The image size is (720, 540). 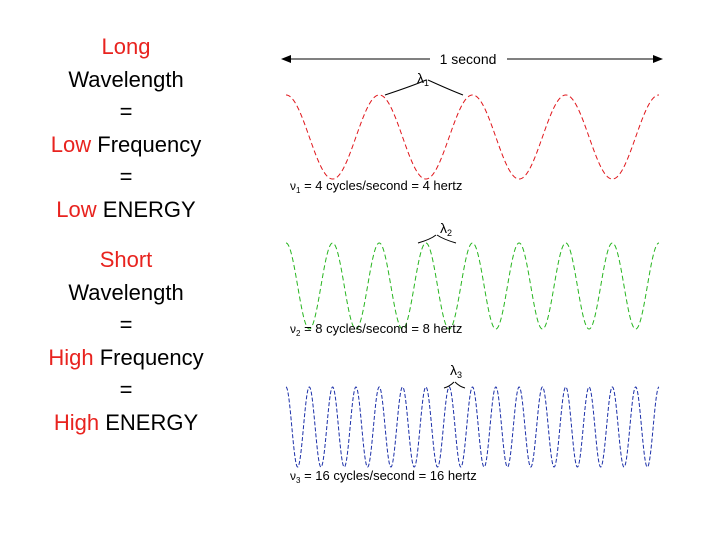 What do you see at coordinates (454, 385) in the screenshot?
I see `wavelength-3-brace` at bounding box center [454, 385].